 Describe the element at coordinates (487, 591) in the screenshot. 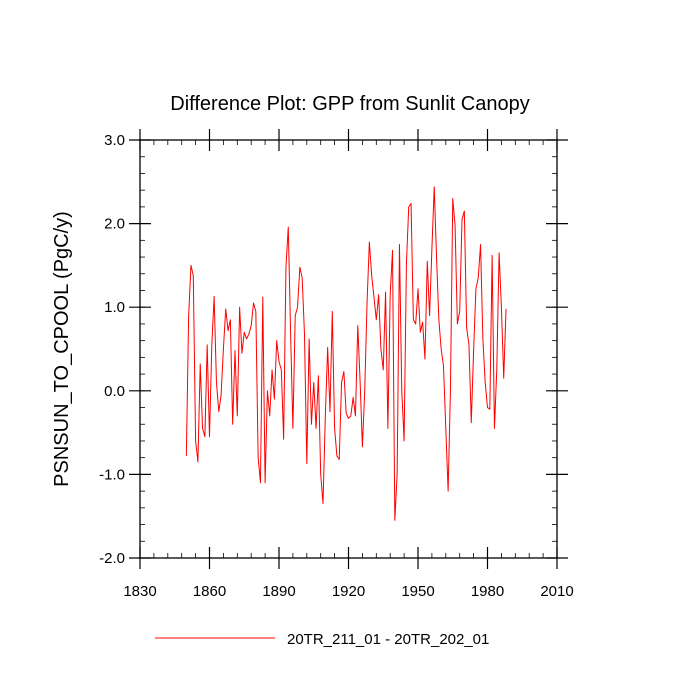

I see `x-tick-label: 1980` at that location.